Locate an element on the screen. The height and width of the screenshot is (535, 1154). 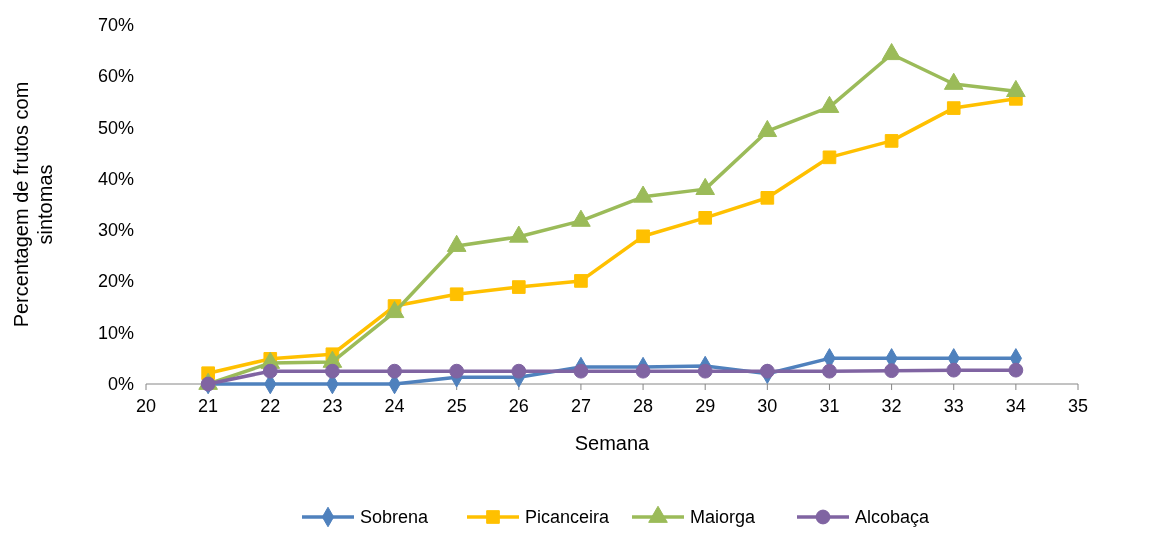
y-tick-label: 30% is located at coordinates (115, 230).